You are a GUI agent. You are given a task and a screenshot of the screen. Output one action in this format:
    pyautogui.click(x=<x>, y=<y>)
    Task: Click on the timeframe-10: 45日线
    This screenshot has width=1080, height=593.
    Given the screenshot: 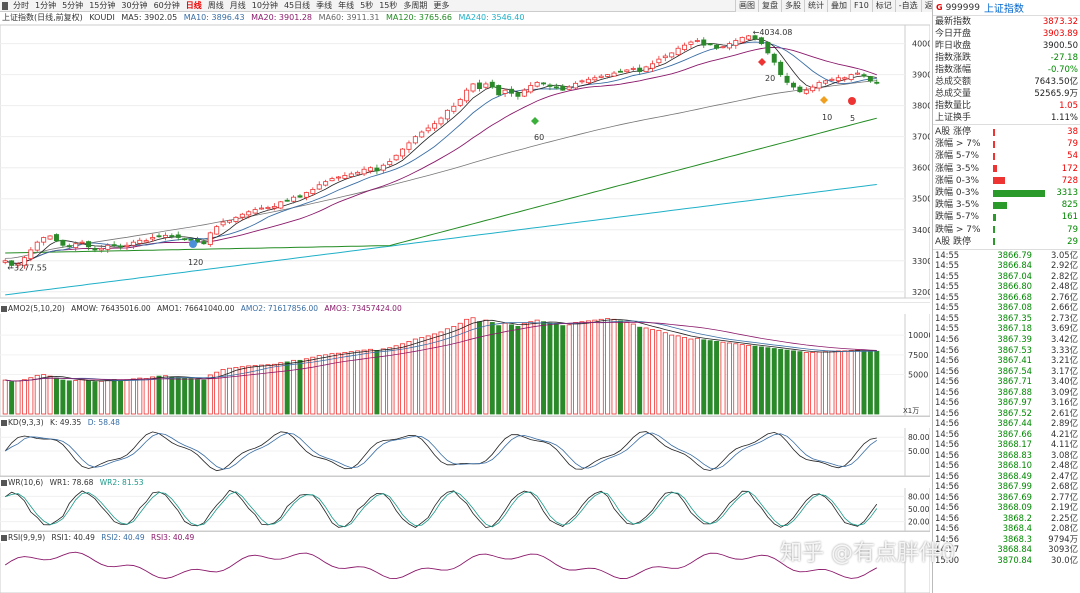 What is the action you would take?
    pyautogui.click(x=297, y=5)
    